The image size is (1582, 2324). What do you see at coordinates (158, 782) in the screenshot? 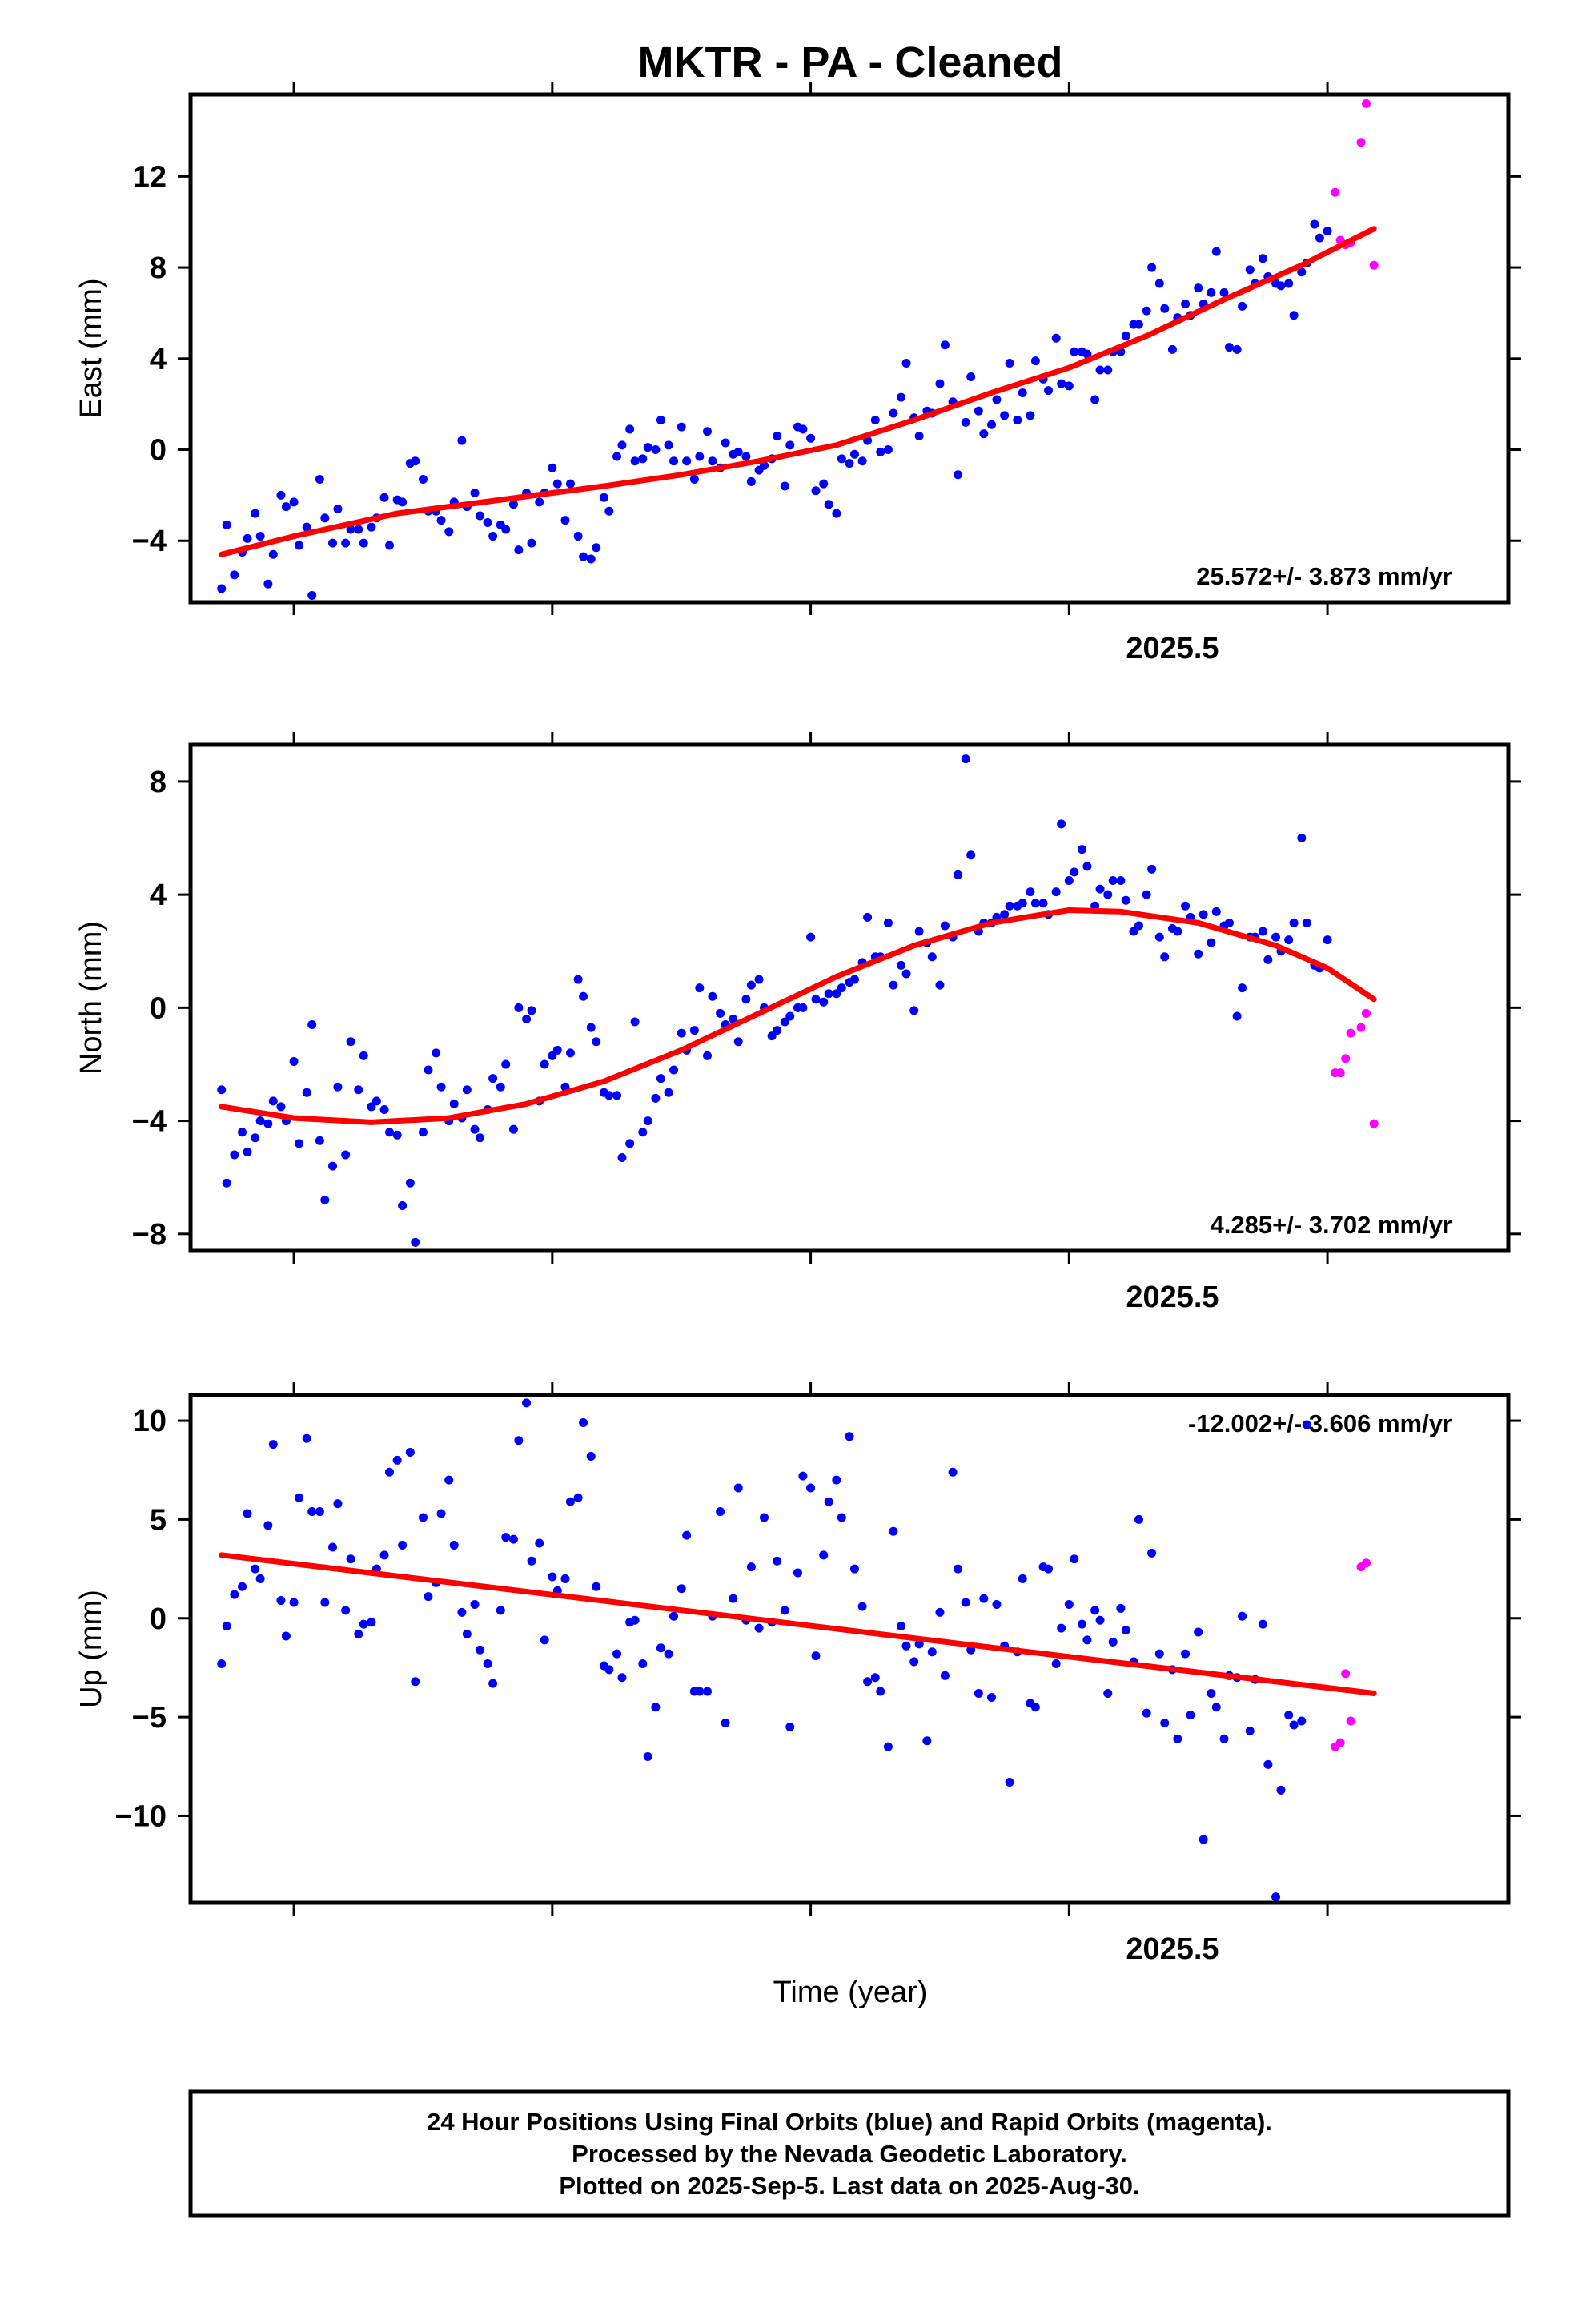
I see `north-ytick-label: 8` at bounding box center [158, 782].